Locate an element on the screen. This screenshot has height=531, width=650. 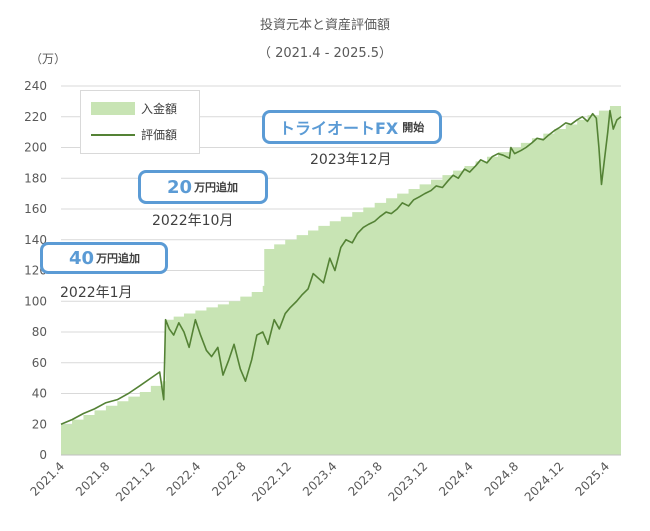
legend-swatch-valuation is located at coordinates (113, 134).